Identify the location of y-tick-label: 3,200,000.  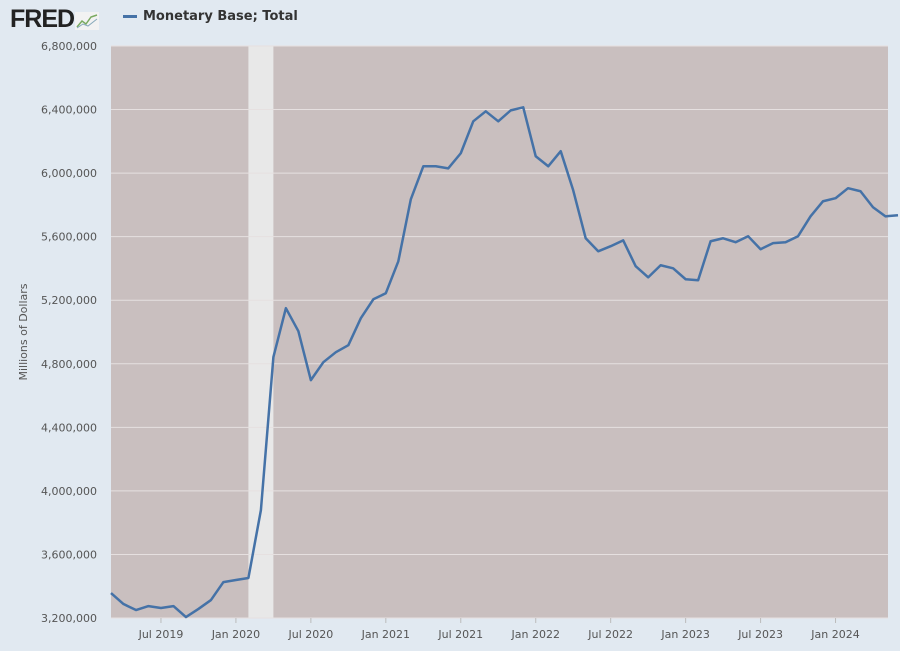
(69, 618).